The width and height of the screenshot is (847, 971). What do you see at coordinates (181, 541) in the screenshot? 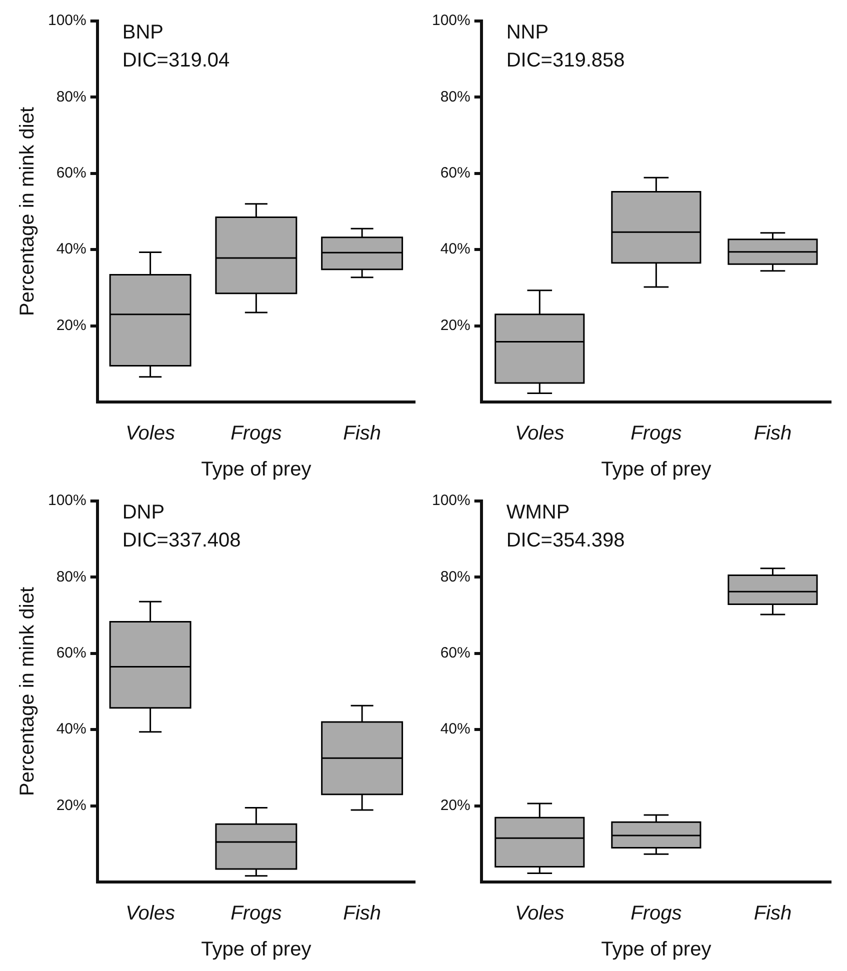
I see `text: DIC=337.408` at bounding box center [181, 541].